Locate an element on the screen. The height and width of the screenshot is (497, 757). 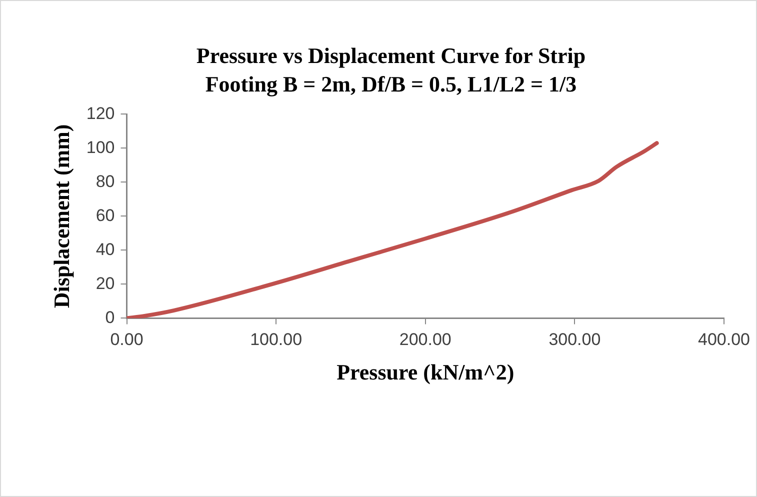
x-tick-label: 0.00 is located at coordinates (127, 340).